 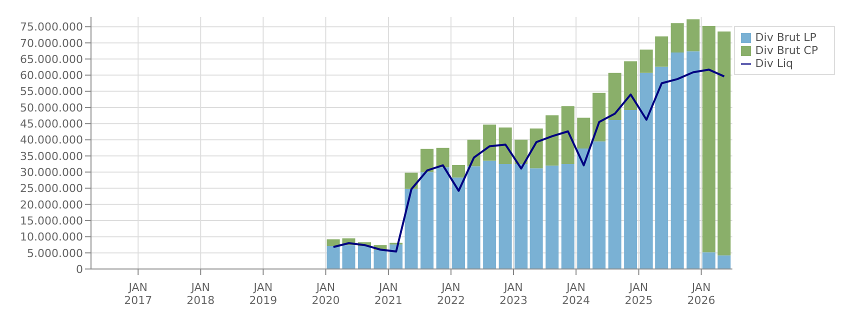 What do you see at coordinates (785, 37) in the screenshot?
I see `legend-label: Div Brut LP` at bounding box center [785, 37].